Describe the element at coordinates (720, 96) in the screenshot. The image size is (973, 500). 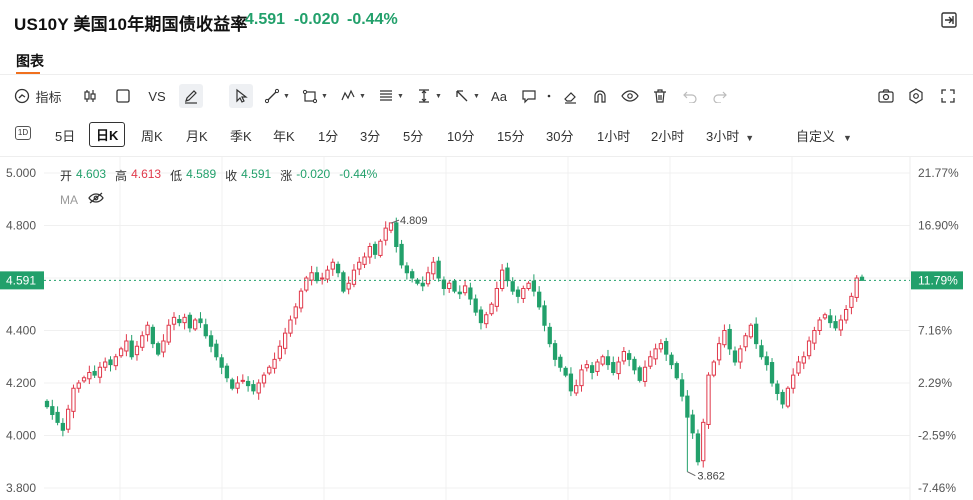
I see `redo-icon` at that location.